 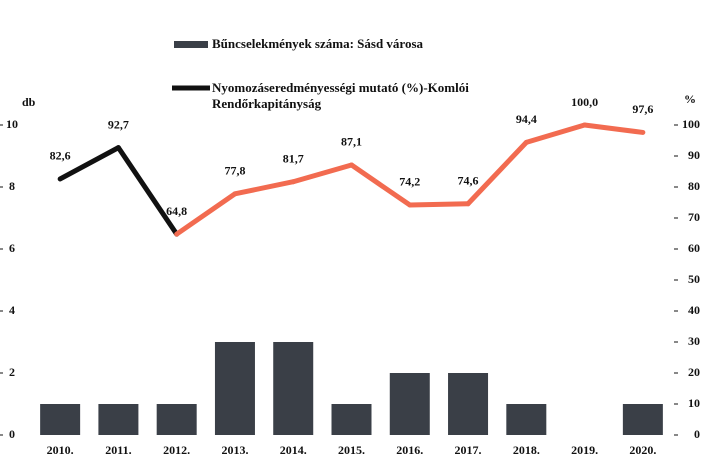 I want to click on data-label: 74,6, so click(x=468, y=180).